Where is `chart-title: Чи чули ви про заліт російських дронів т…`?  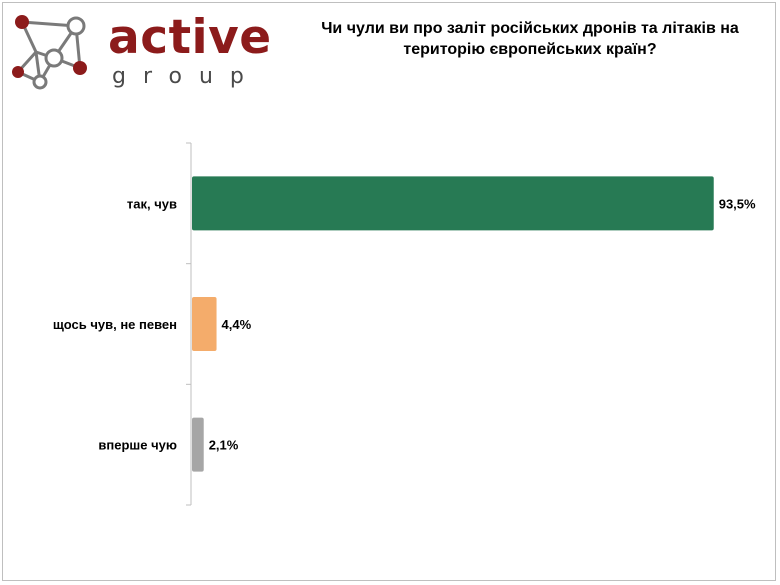 chart-title: Чи чули ви про заліт російських дронів т… is located at coordinates (530, 39).